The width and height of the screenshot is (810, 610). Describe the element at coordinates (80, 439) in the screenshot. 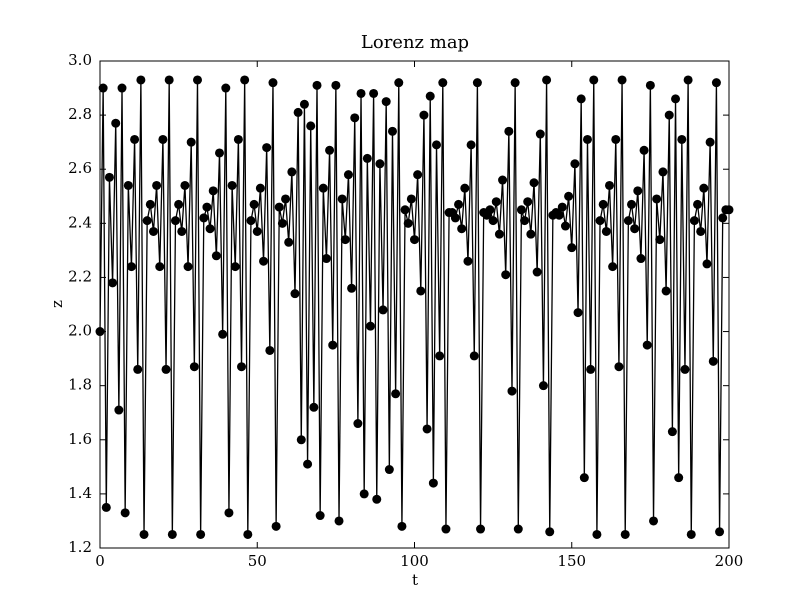

I see `y-tick-label: 1.6` at that location.